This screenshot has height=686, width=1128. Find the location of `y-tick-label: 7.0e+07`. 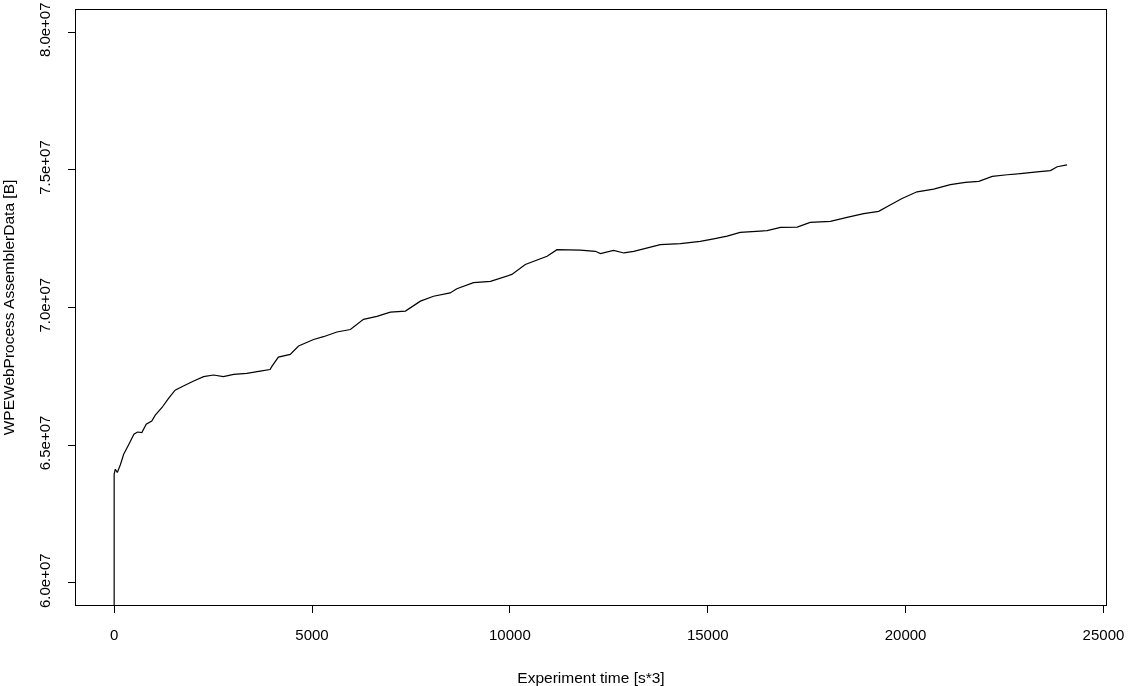

y-tick-label: 7.0e+07 is located at coordinates (44, 305).